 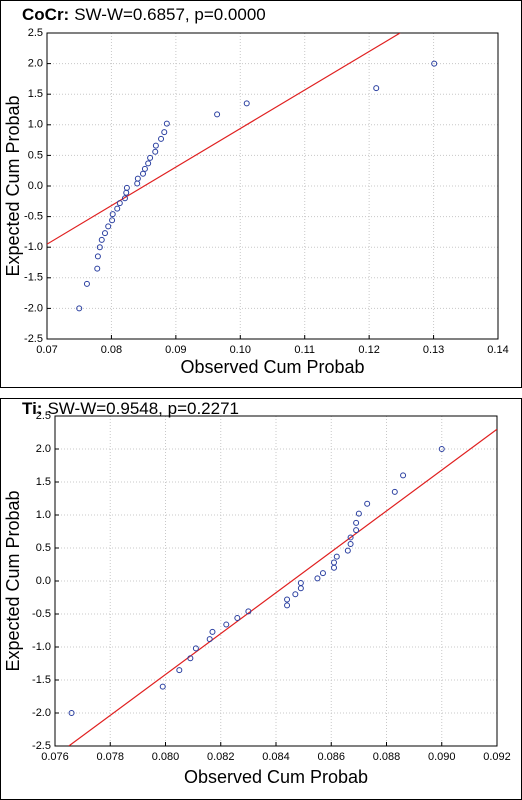 I want to click on x-tick-label: 0.13, so click(x=433, y=350).